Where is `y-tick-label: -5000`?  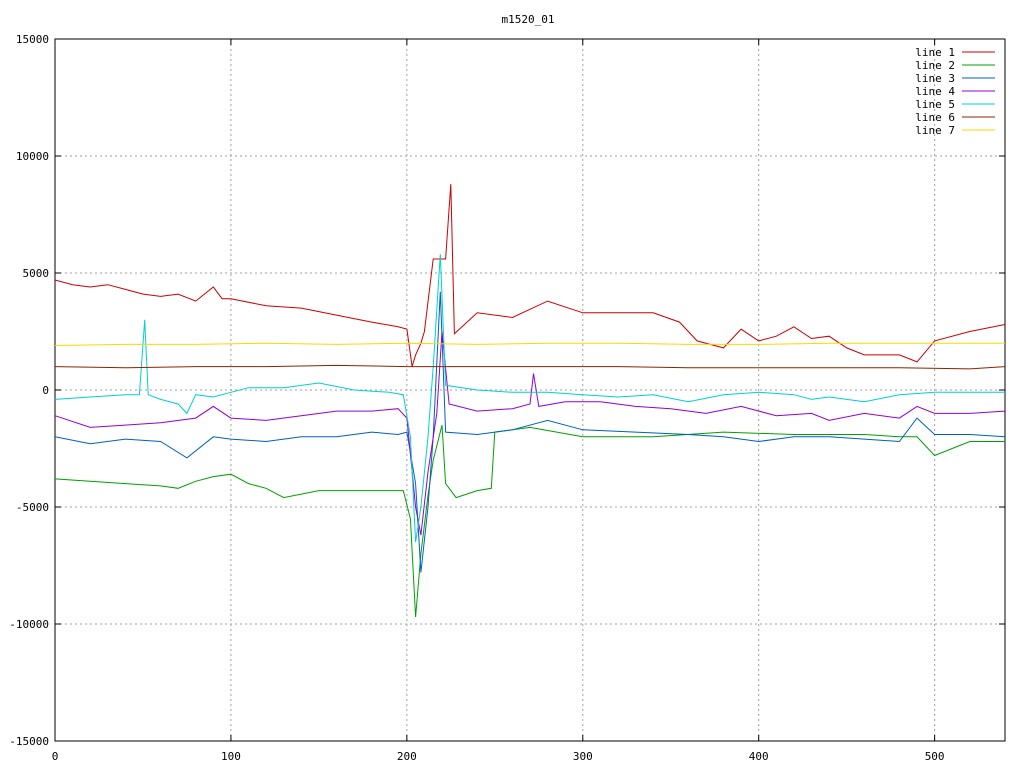
y-tick-label: -5000 is located at coordinates (32, 507).